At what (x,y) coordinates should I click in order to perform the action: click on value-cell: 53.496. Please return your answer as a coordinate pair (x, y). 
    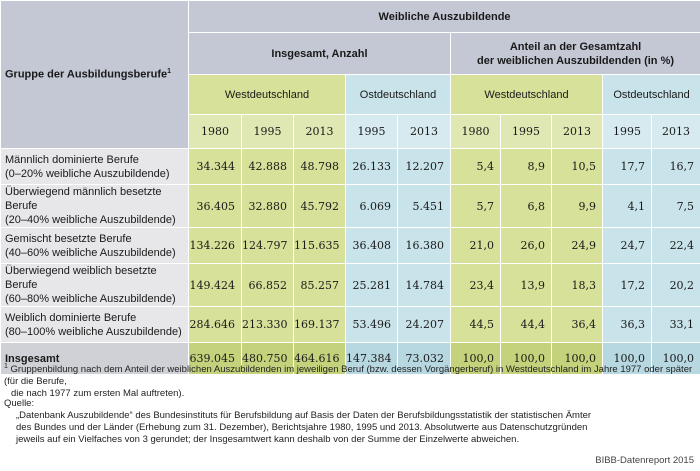
    Looking at the image, I should click on (371, 324).